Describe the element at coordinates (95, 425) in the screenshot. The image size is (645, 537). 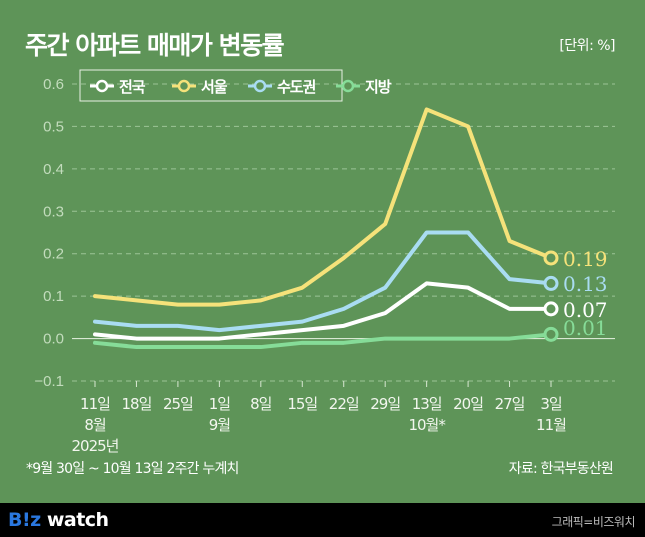
I see `x-month-label: 8월` at that location.